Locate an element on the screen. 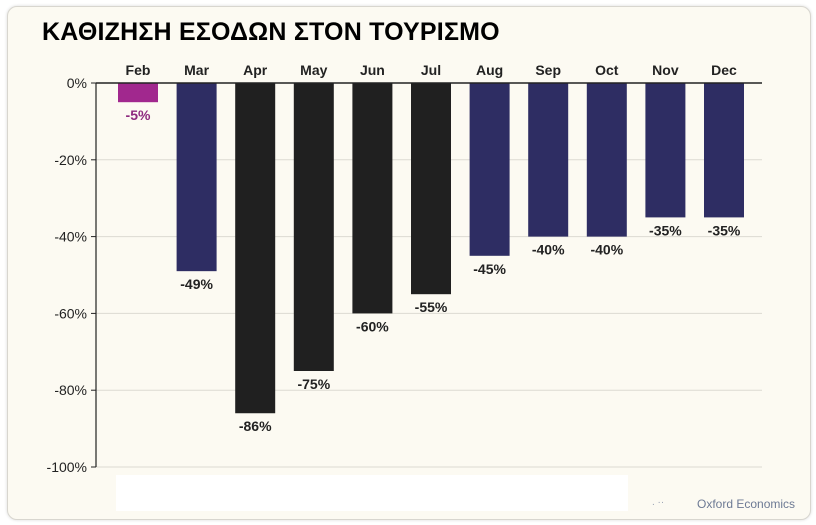 This screenshot has width=816, height=525. data-label: -45% is located at coordinates (489, 269).